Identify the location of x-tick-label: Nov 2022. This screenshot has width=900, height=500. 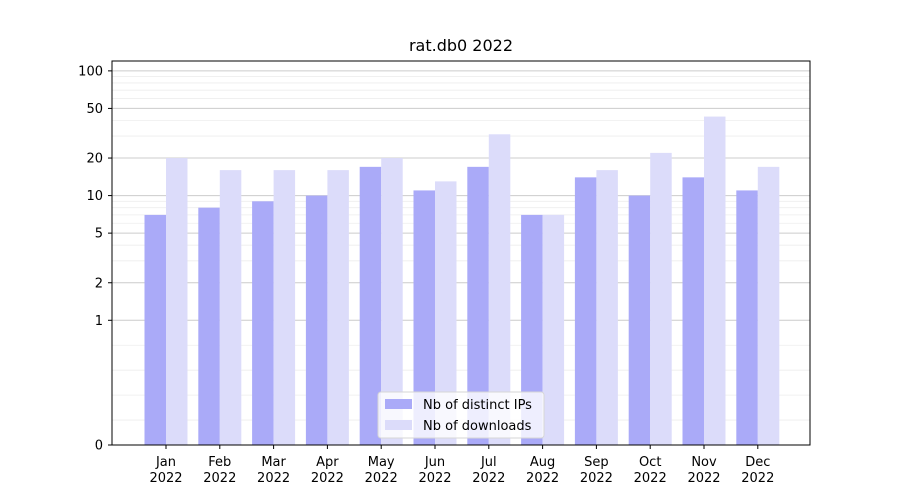
(703, 470).